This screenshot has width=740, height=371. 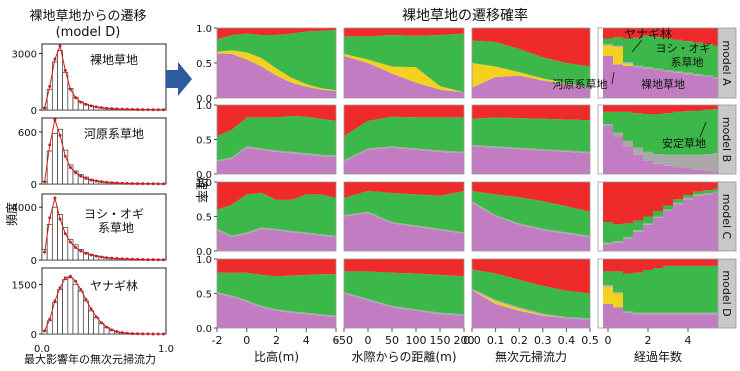 I want to click on row-label: model B, so click(x=726, y=139).